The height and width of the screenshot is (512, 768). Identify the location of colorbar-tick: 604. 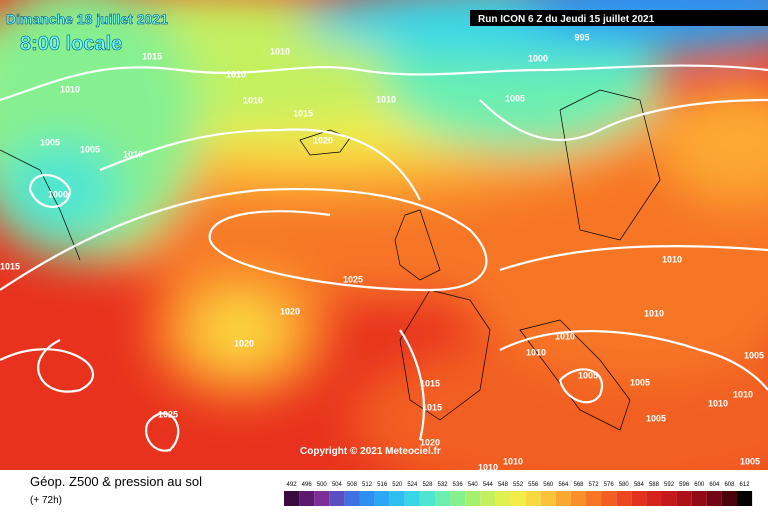
(714, 485).